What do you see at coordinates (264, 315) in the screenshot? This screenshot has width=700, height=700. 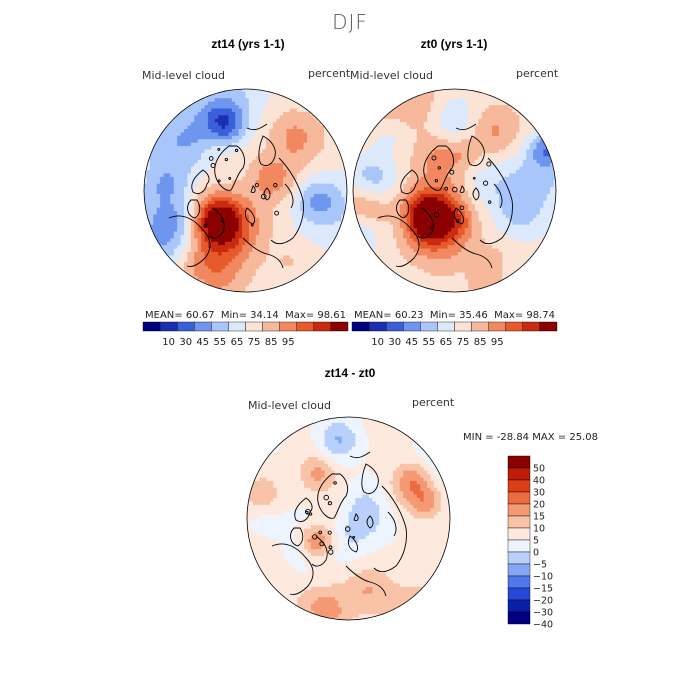 I see `panel1-min-value: 34.14` at bounding box center [264, 315].